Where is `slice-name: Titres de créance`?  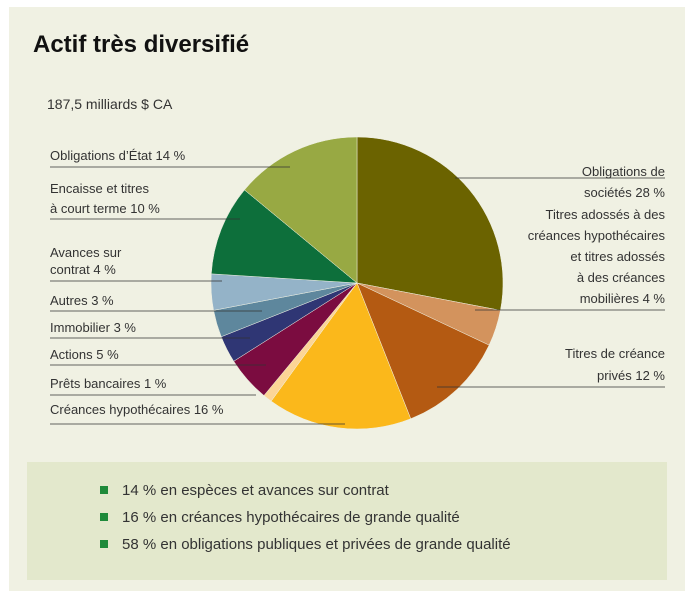
slice-name: Titres de créance is located at coordinates (615, 353).